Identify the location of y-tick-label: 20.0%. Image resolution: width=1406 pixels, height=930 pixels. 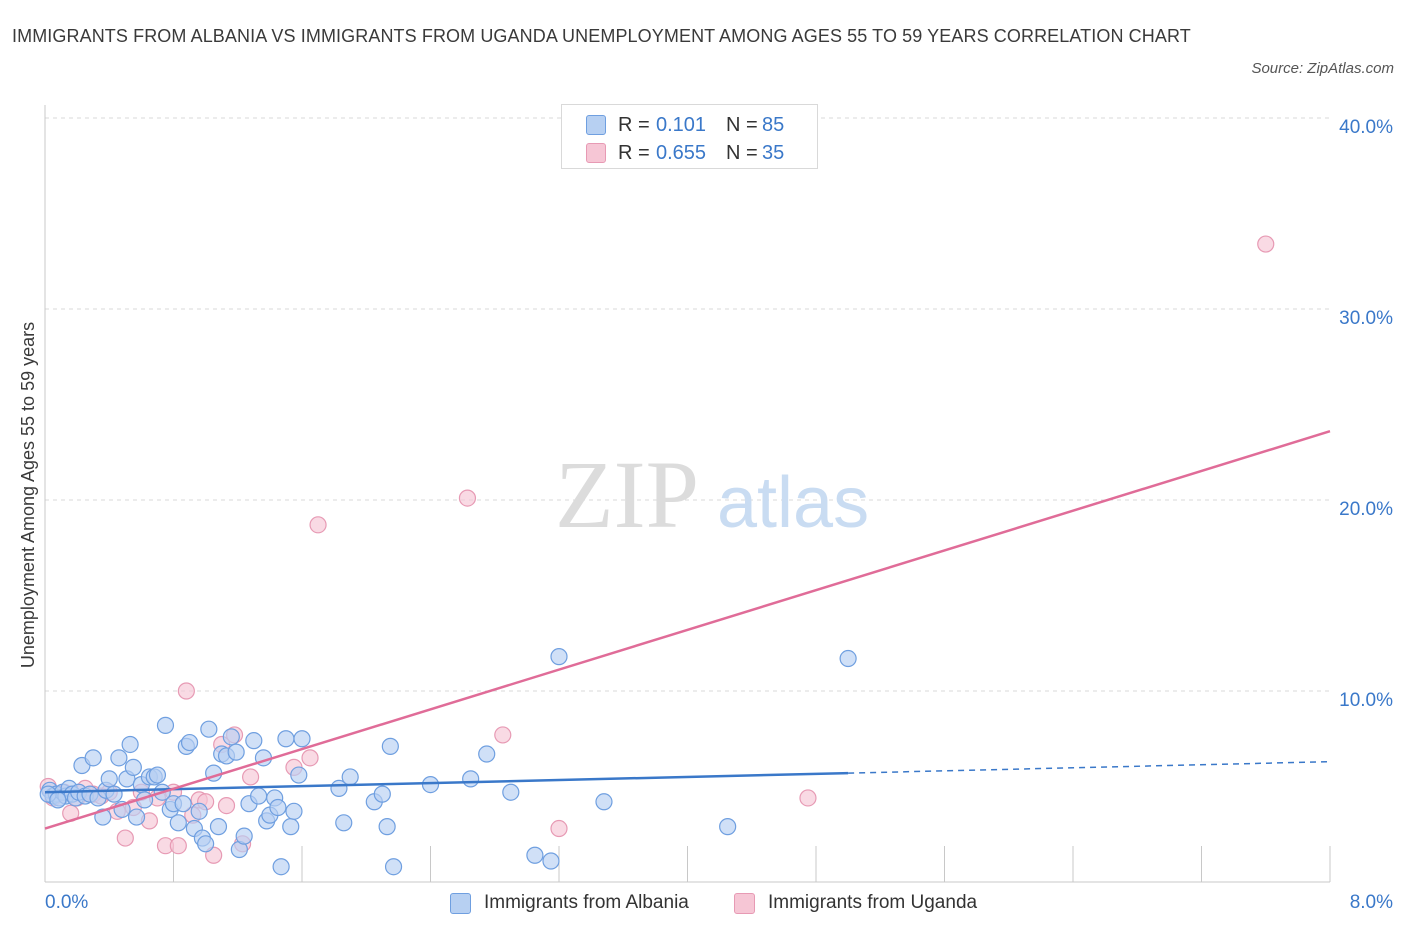
(1366, 509).